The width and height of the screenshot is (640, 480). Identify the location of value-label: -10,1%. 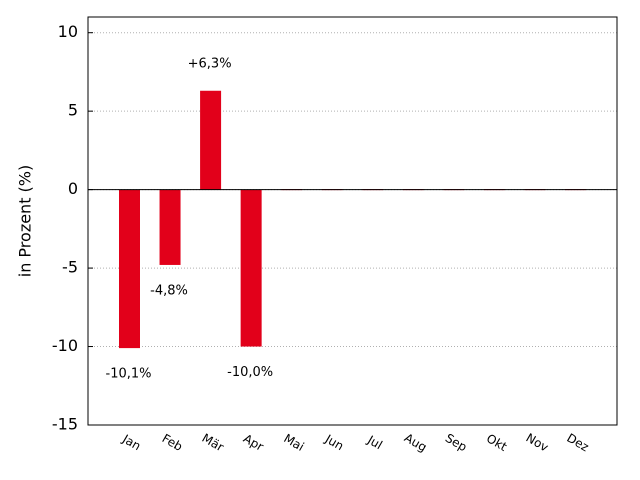
(129, 374).